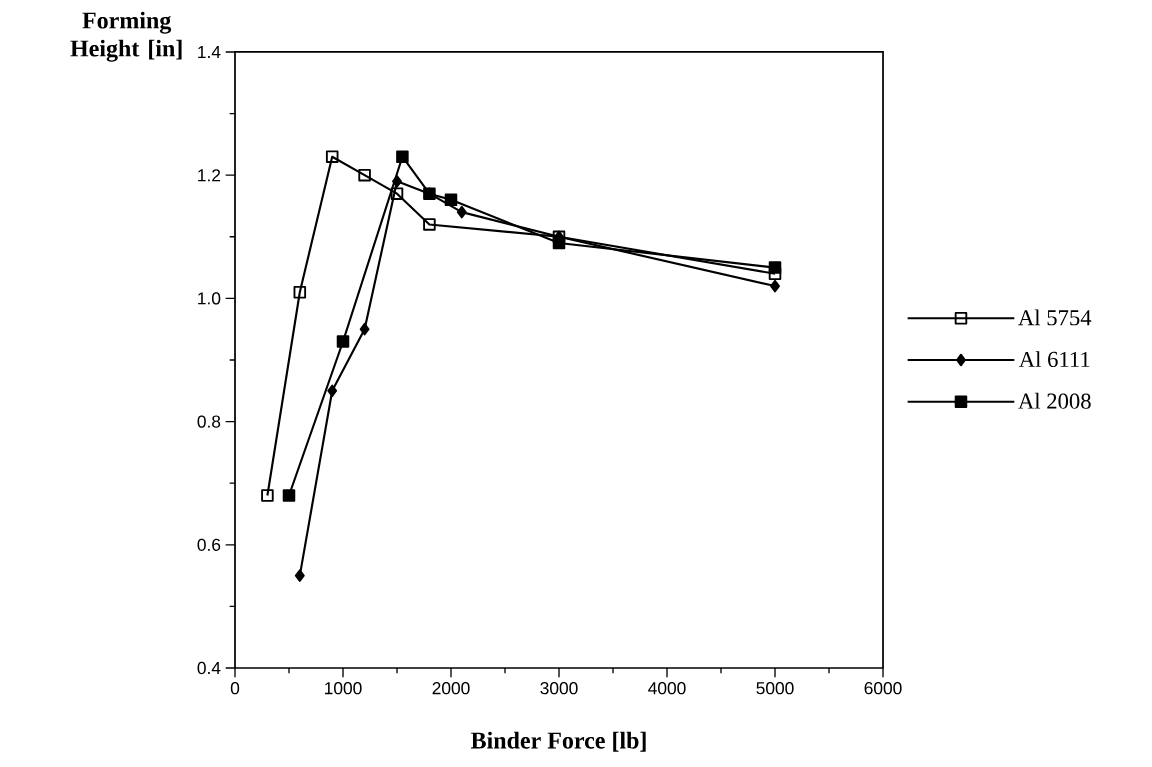  I want to click on x-tick-label: 6000, so click(883, 688).